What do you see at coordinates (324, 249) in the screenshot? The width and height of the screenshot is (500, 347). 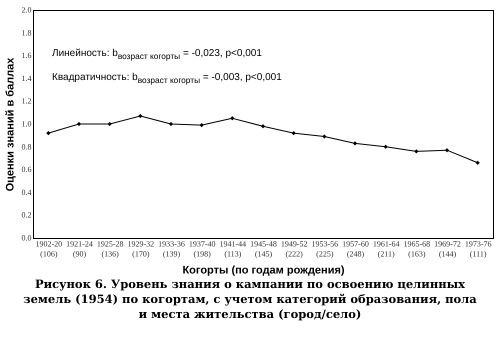 I see `x-tick-label: 1953-56 (225)` at bounding box center [324, 249].